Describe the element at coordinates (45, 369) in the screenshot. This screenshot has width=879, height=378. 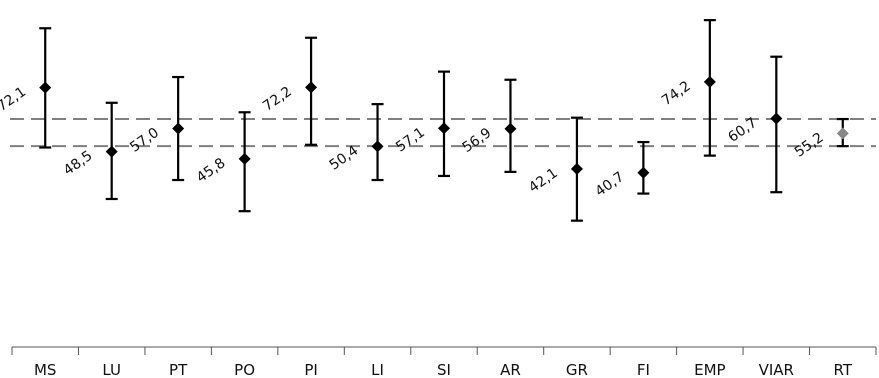
I see `x-tick-label: MS` at that location.